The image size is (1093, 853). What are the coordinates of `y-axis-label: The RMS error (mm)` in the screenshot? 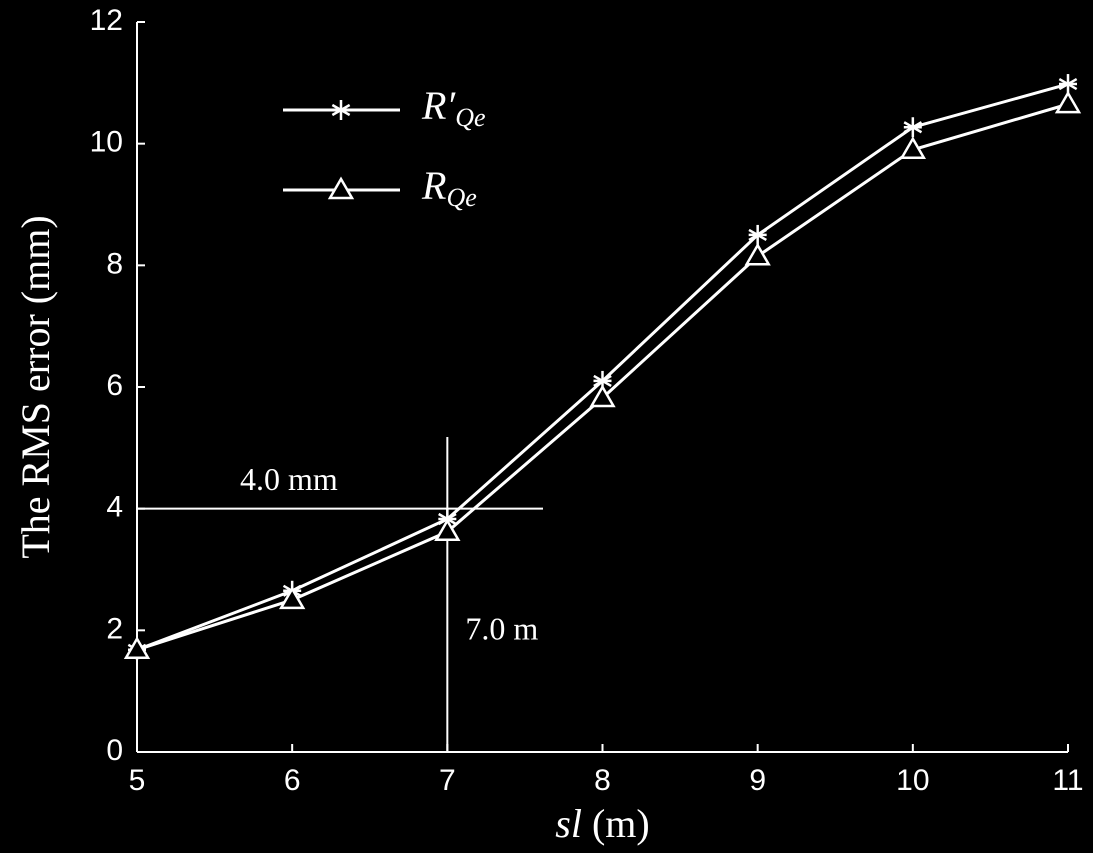 It's located at (35, 386).